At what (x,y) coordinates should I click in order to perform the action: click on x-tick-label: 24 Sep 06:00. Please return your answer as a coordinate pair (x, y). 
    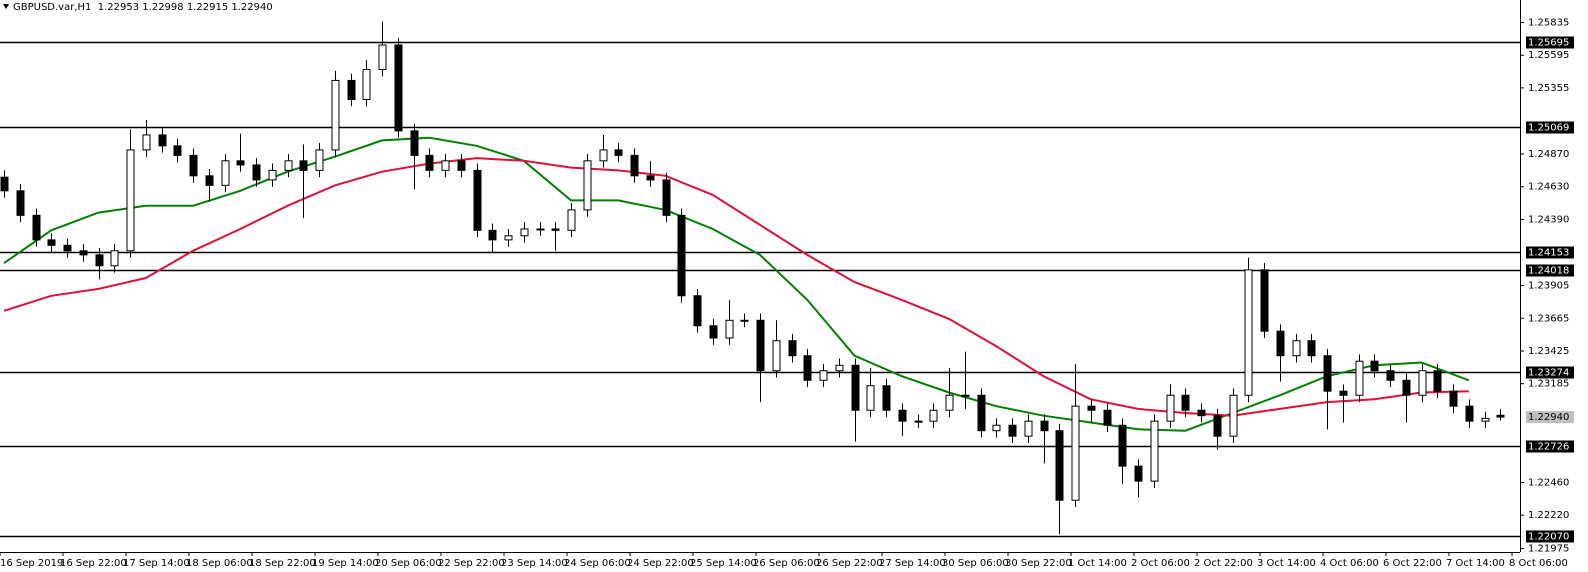
    Looking at the image, I should click on (597, 563).